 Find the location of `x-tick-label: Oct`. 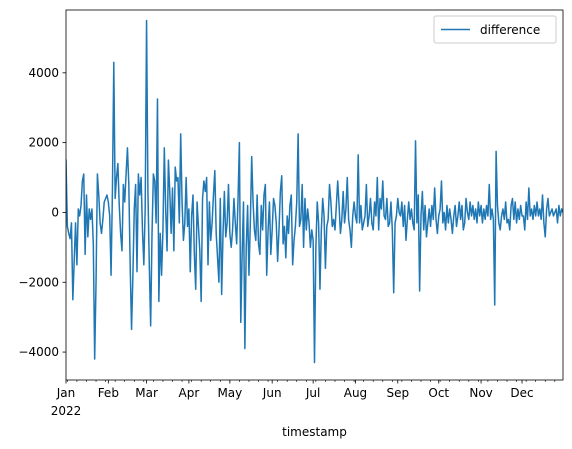

x-tick-label: Oct is located at coordinates (438, 393).